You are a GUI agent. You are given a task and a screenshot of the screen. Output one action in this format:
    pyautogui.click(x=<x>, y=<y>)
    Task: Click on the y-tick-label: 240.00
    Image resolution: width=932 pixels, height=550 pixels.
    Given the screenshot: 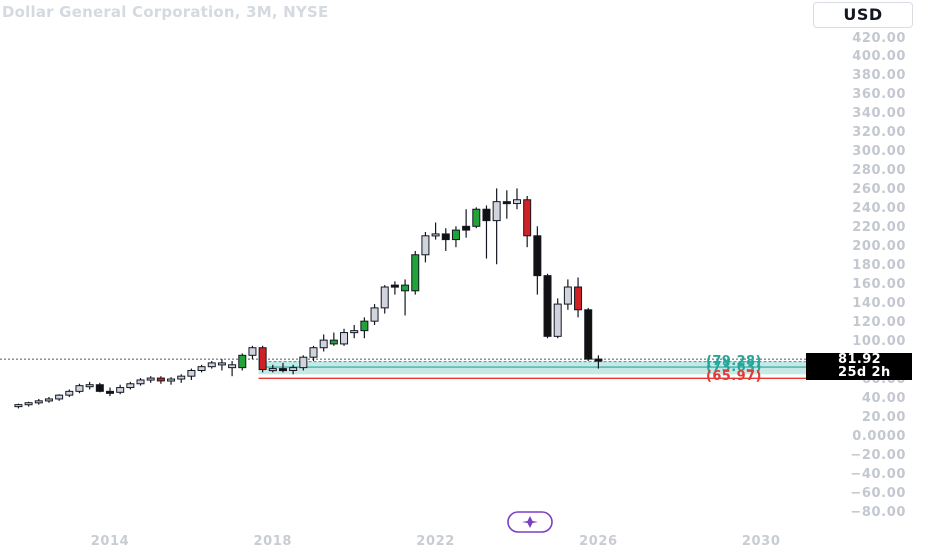 What is the action you would take?
    pyautogui.click(x=879, y=209)
    